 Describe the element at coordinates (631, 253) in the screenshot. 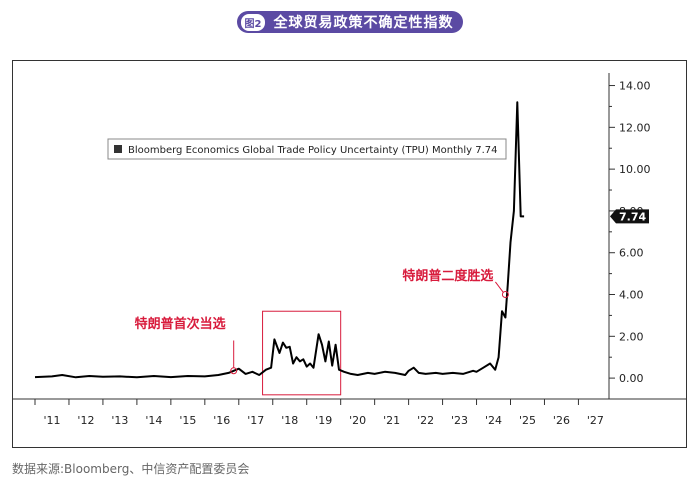

I see `y-tick-label: 6.00` at that location.